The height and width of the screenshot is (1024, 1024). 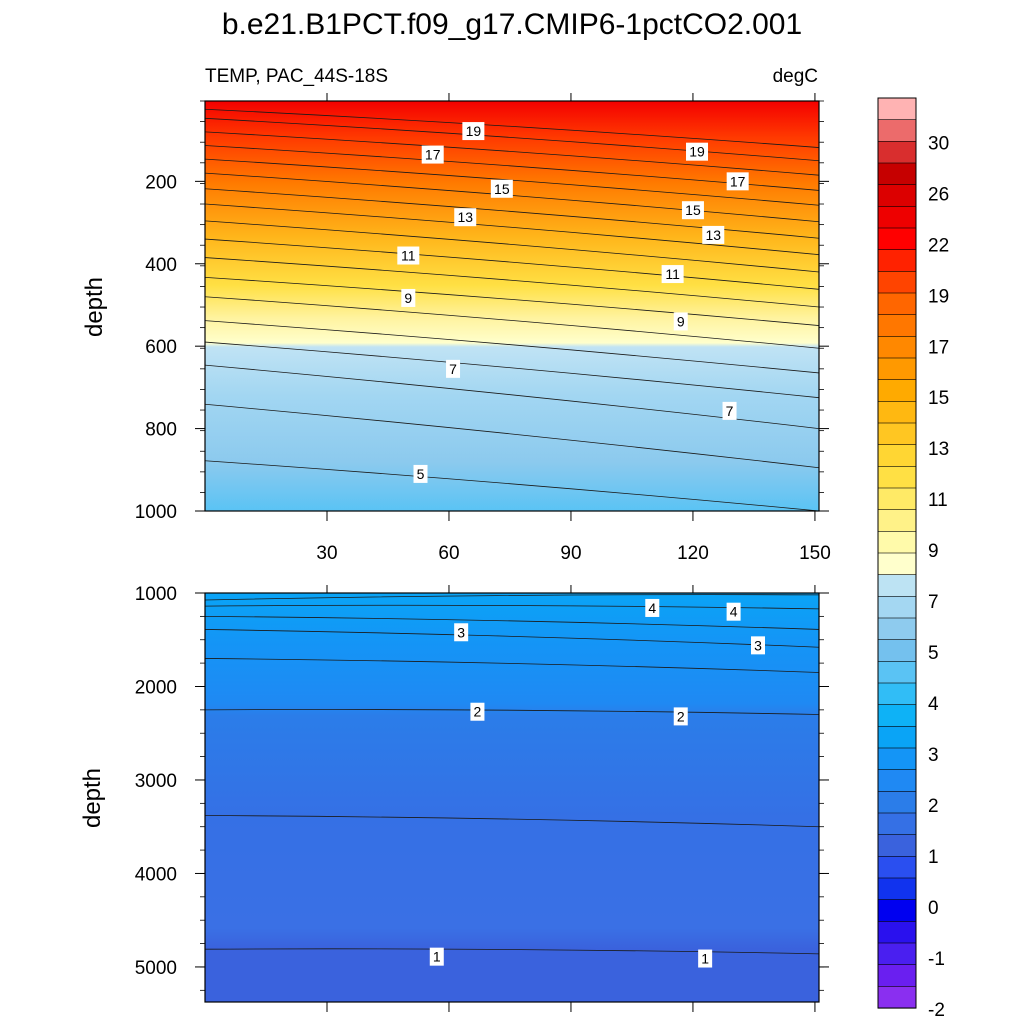 What do you see at coordinates (933, 908) in the screenshot?
I see `colorbar-label: 0` at bounding box center [933, 908].